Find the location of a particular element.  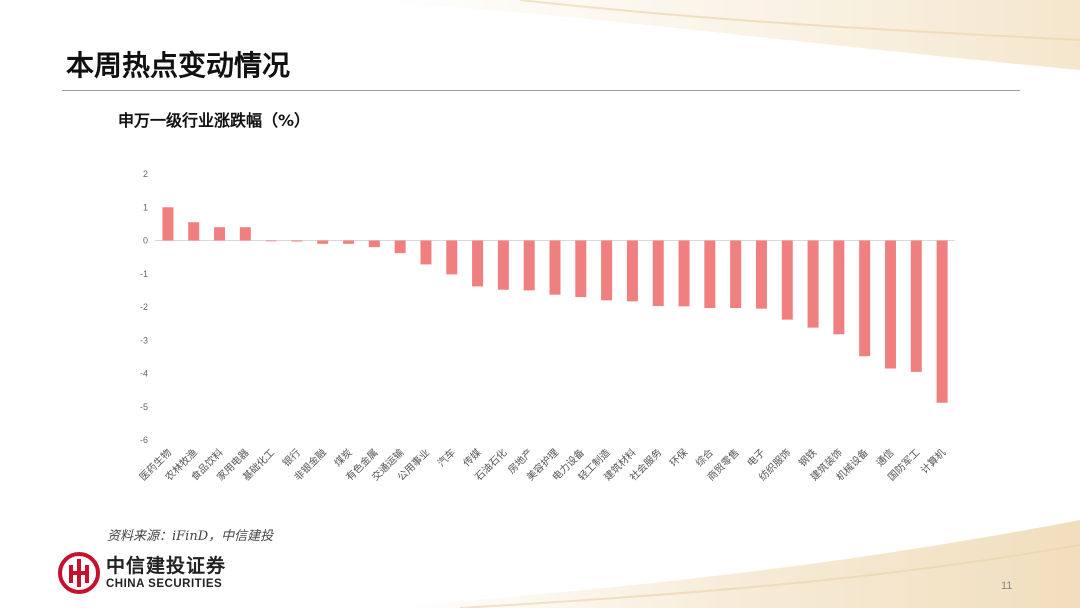

brand-name-en: CHINA SECURITIES is located at coordinates (164, 584).